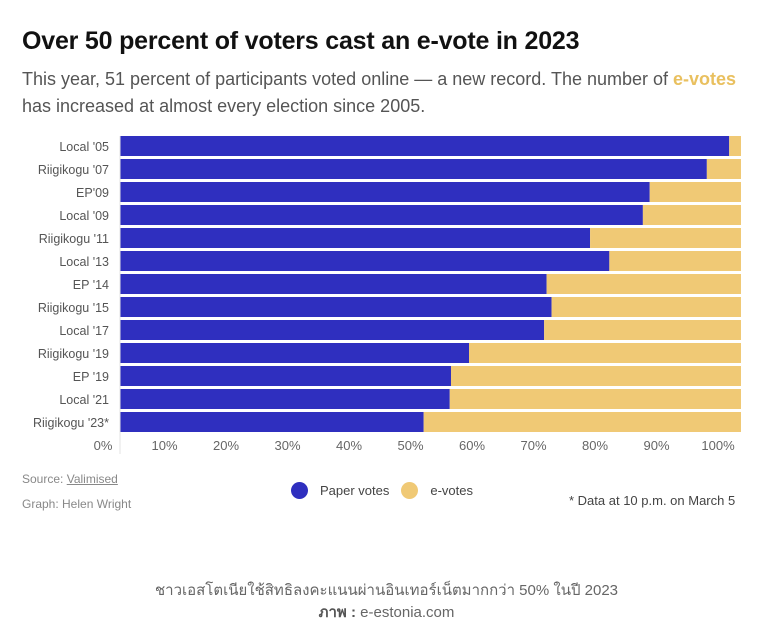  What do you see at coordinates (452, 490) in the screenshot?
I see `legend-label-evote: e-votes` at bounding box center [452, 490].